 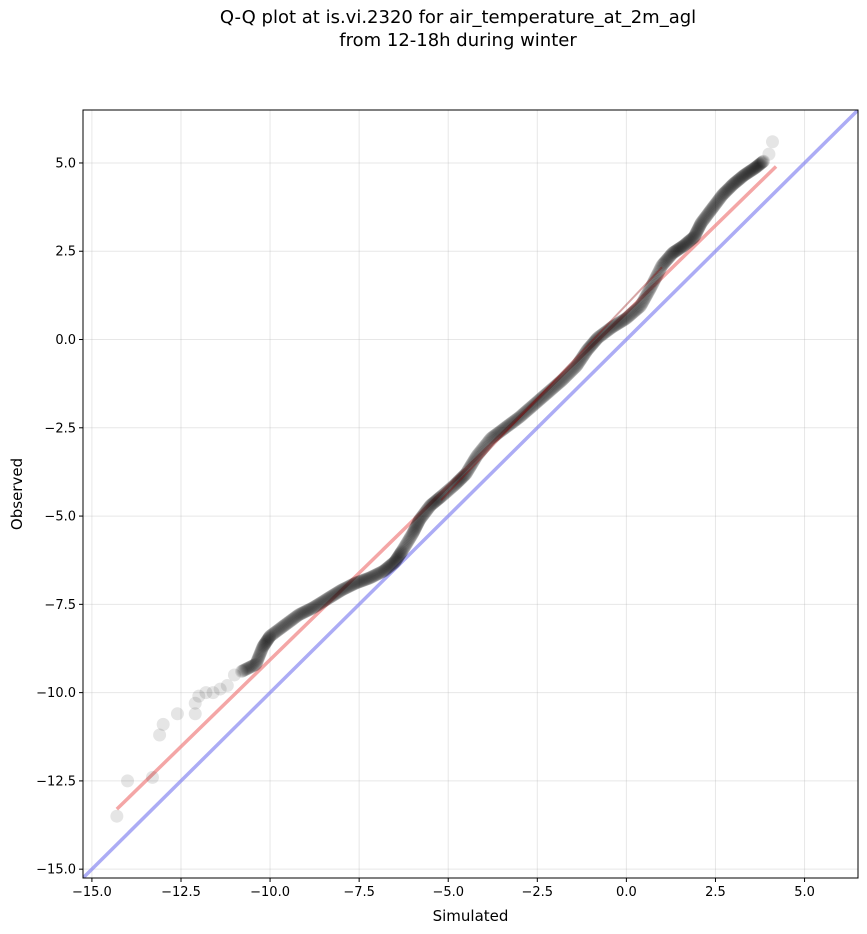 I want to click on y-tick-label: 5.0, so click(x=65, y=163).